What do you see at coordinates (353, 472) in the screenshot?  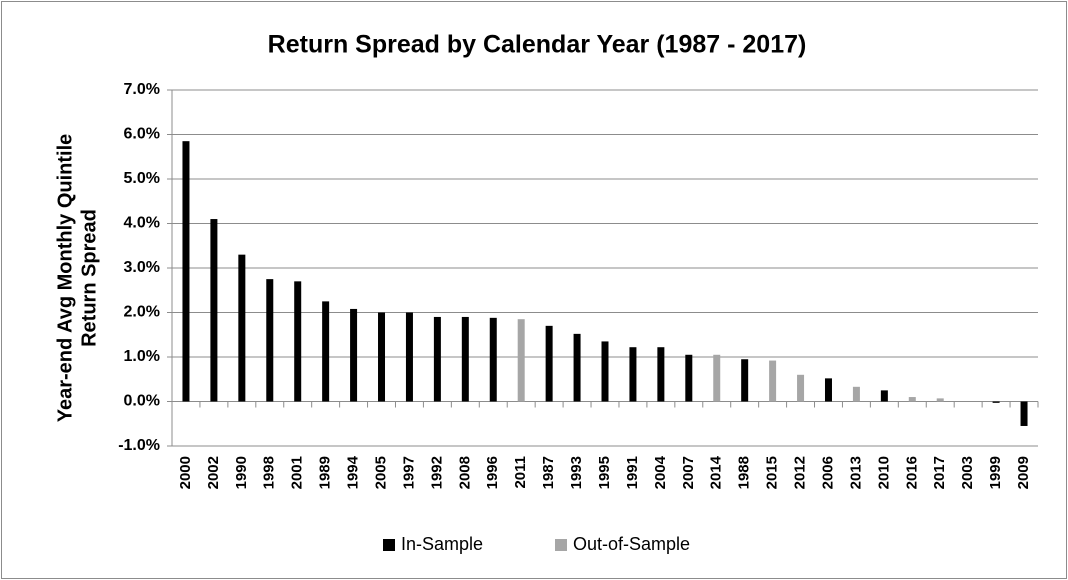 I see `x-tick-label: 1994` at bounding box center [353, 472].